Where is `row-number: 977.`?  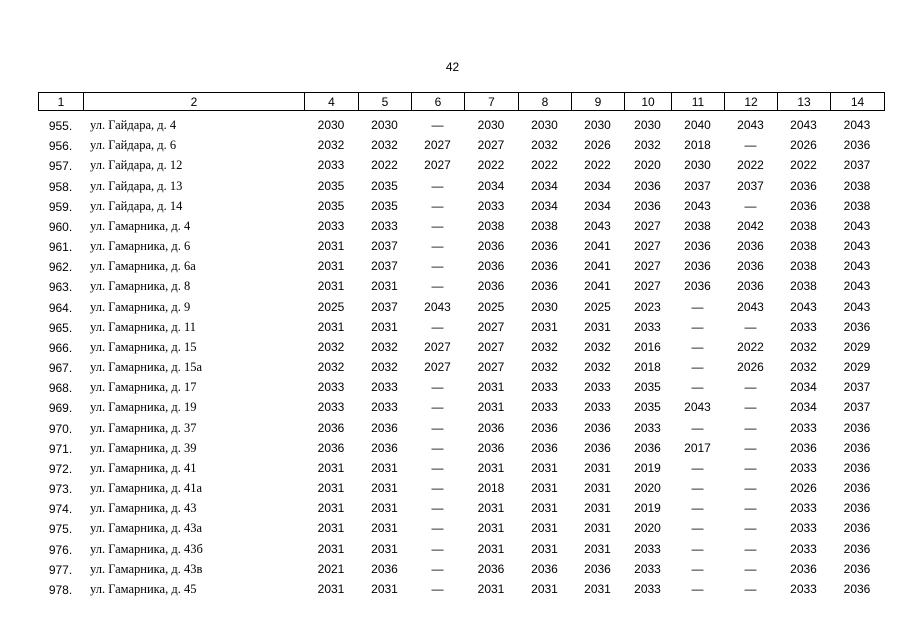
row-number: 977. is located at coordinates (60, 569).